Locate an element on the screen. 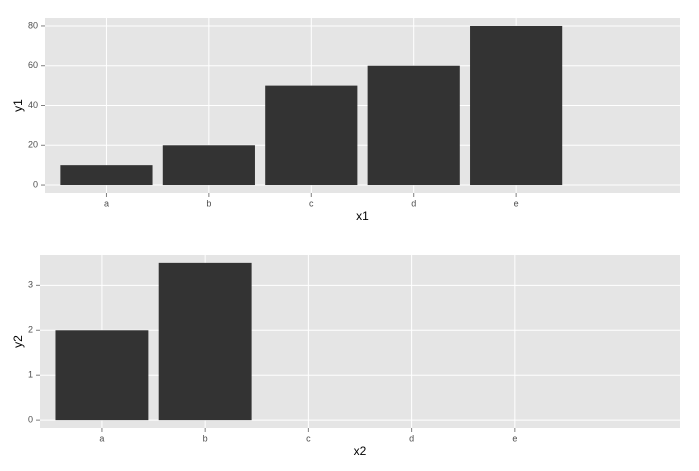 The width and height of the screenshot is (699, 471). y-axis-title: y1 is located at coordinates (18, 105).